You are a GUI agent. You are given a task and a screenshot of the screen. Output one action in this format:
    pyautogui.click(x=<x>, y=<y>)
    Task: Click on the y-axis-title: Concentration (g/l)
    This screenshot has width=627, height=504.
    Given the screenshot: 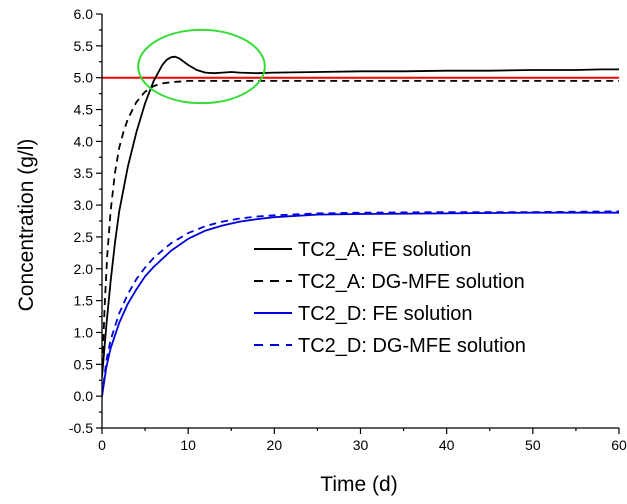 What is the action you would take?
    pyautogui.click(x=26, y=225)
    